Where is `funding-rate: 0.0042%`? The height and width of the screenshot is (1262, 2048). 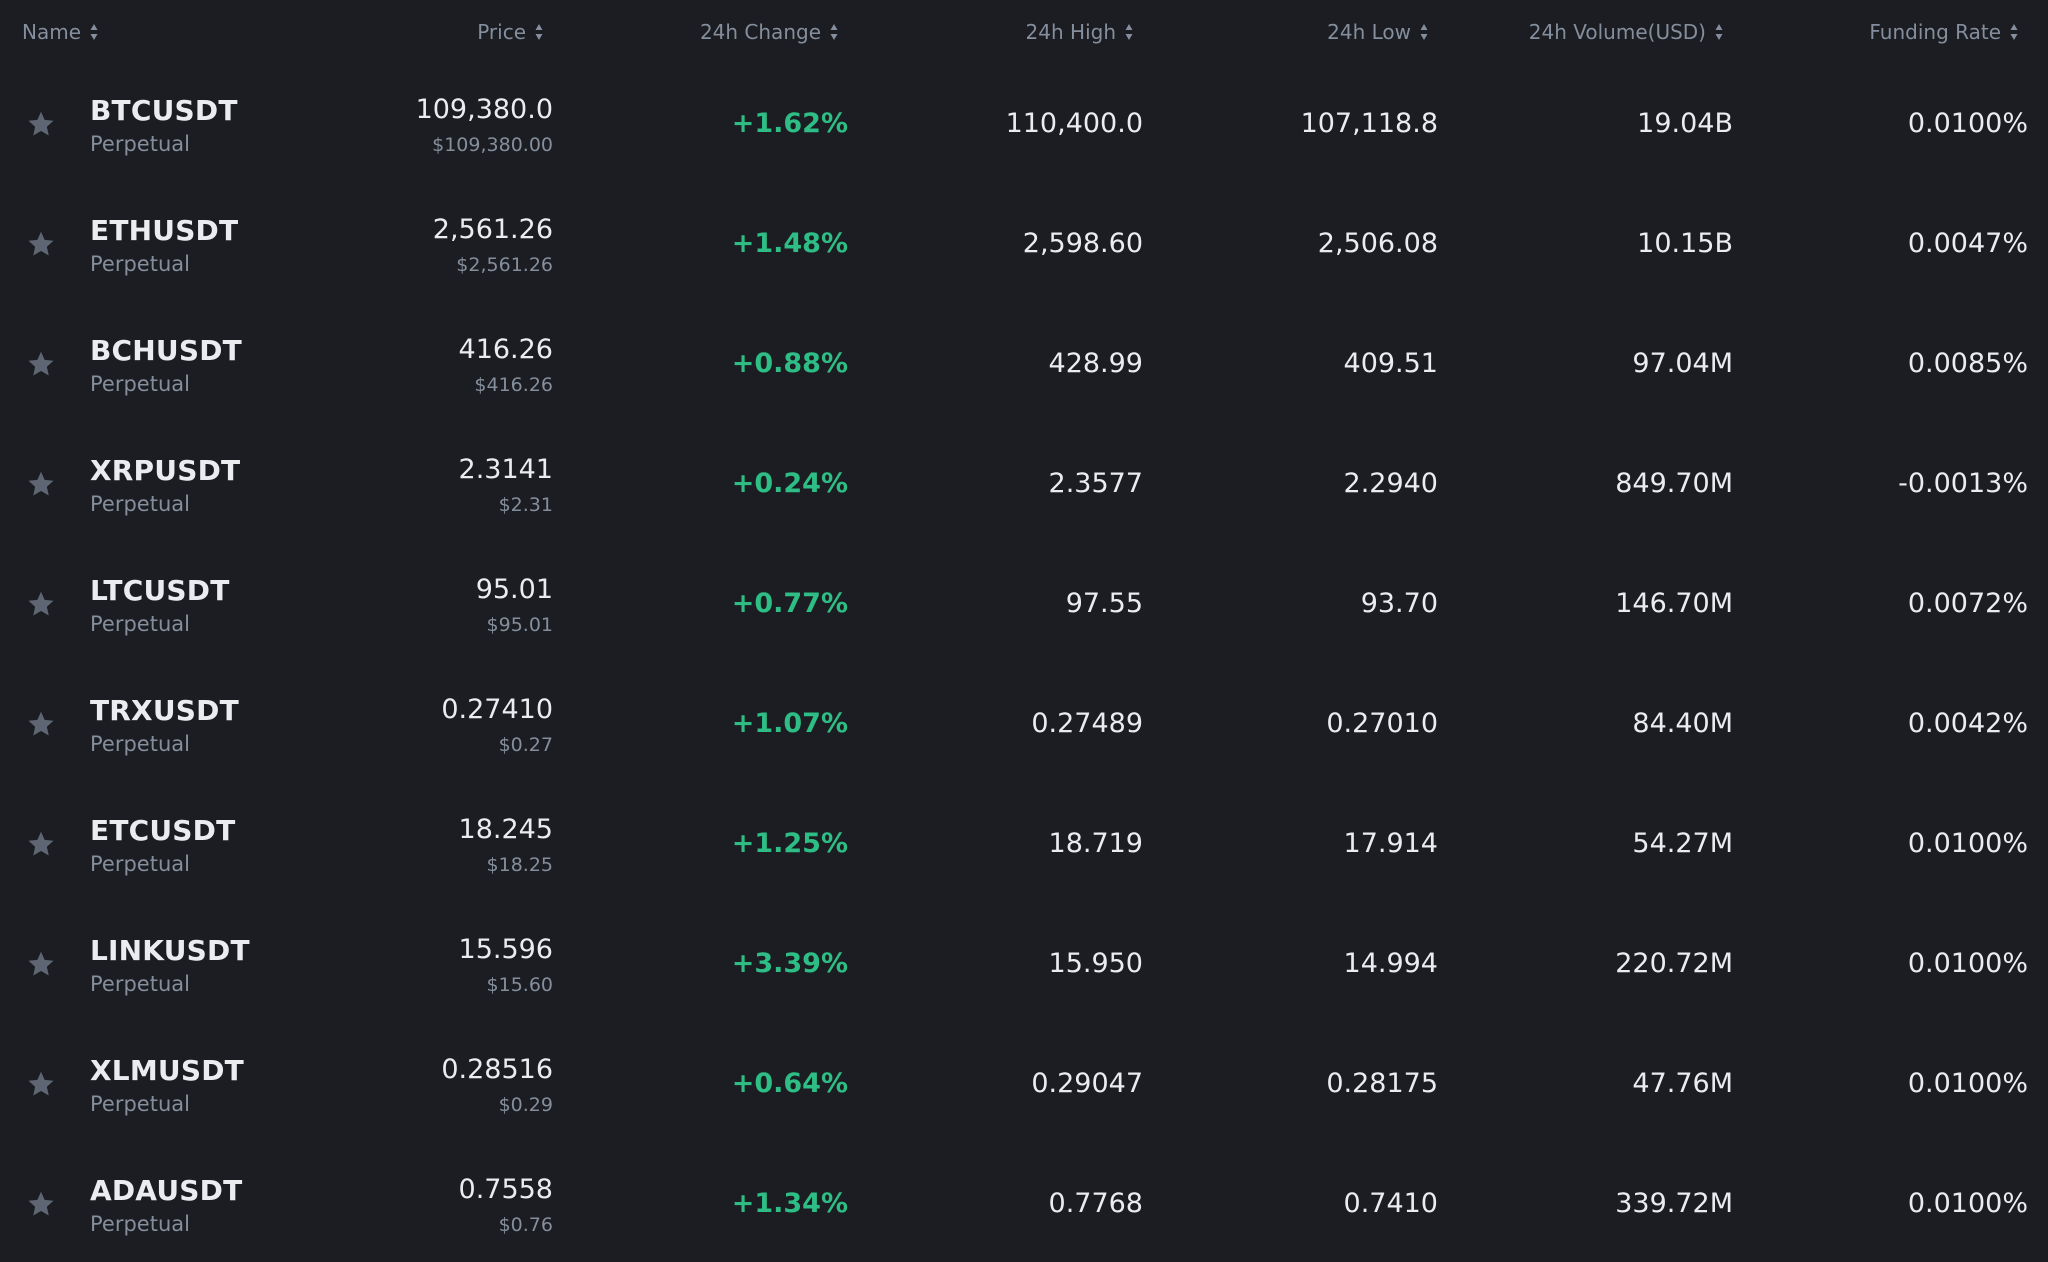 funding-rate: 0.0042% is located at coordinates (1967, 723).